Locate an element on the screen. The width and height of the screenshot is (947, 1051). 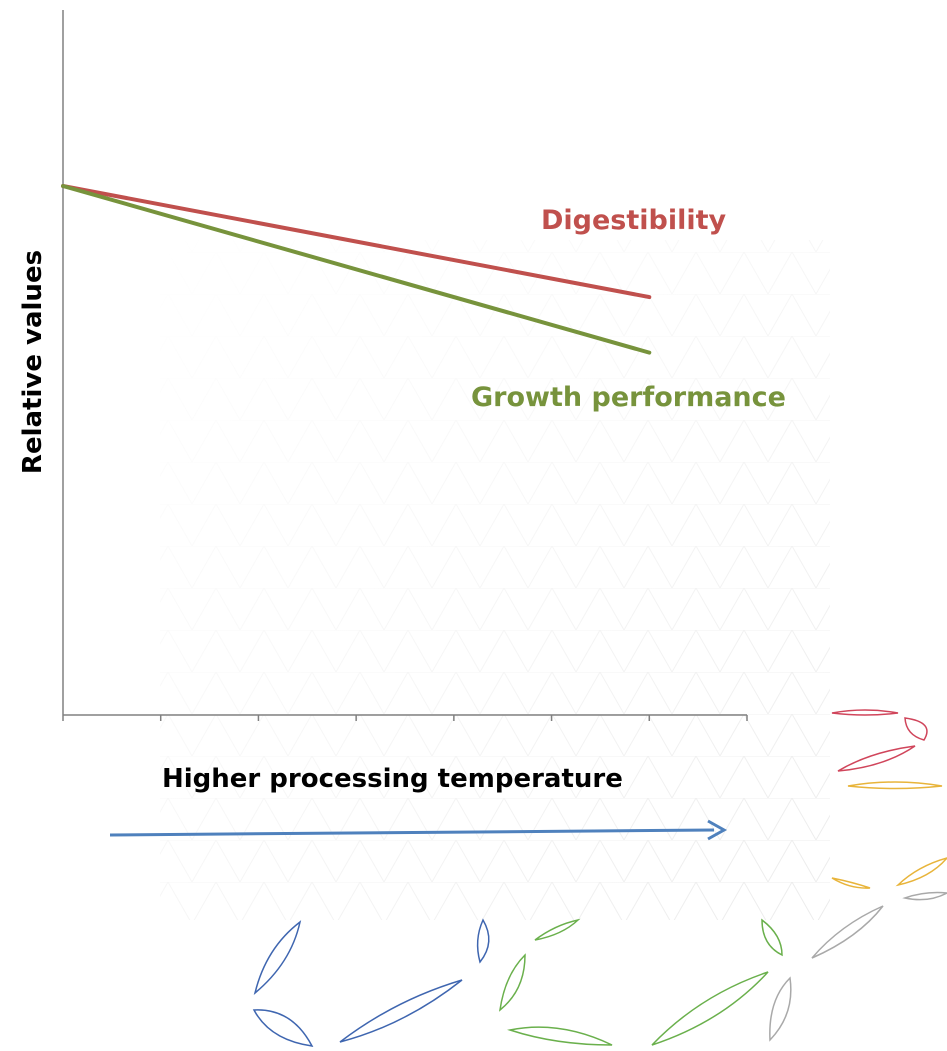
series-line-digestibility is located at coordinates (356, 242).